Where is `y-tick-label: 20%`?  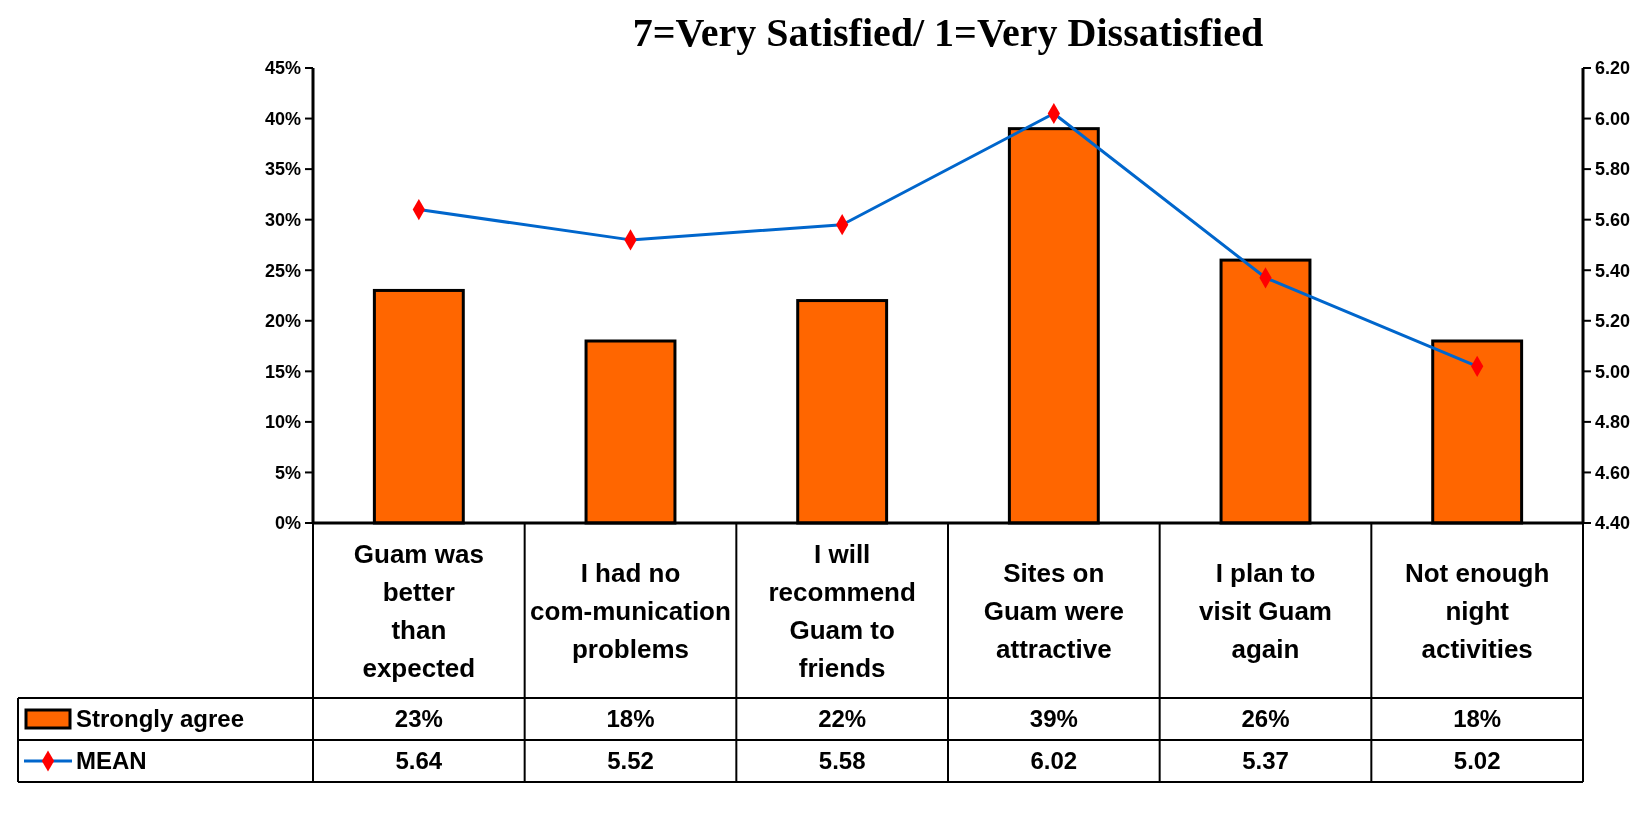 y-tick-label: 20% is located at coordinates (282, 321).